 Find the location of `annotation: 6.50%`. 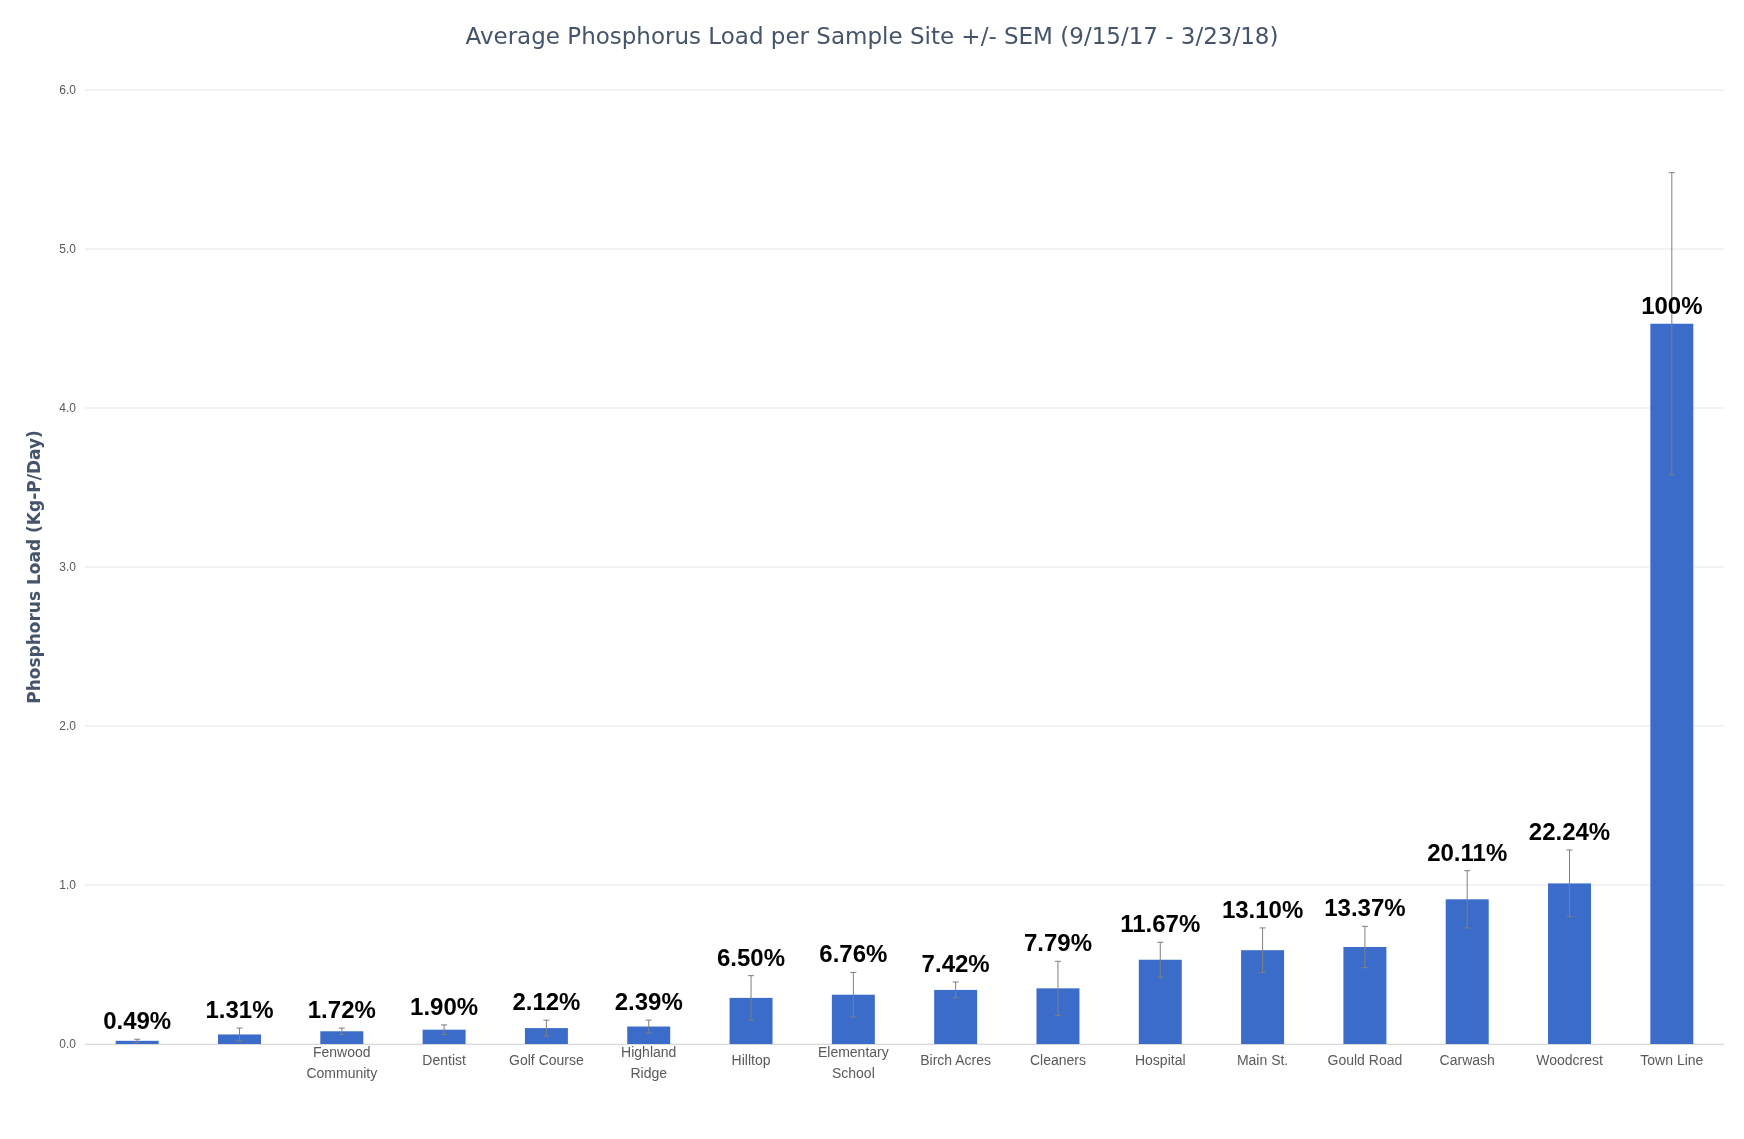

annotation: 6.50% is located at coordinates (751, 957).